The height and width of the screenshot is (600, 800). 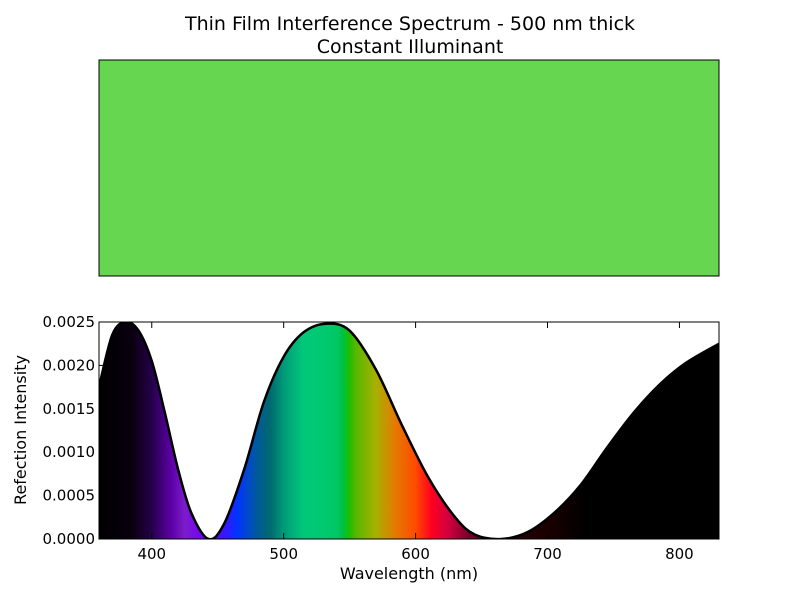 I want to click on x-tick-label: 600, so click(x=415, y=554).